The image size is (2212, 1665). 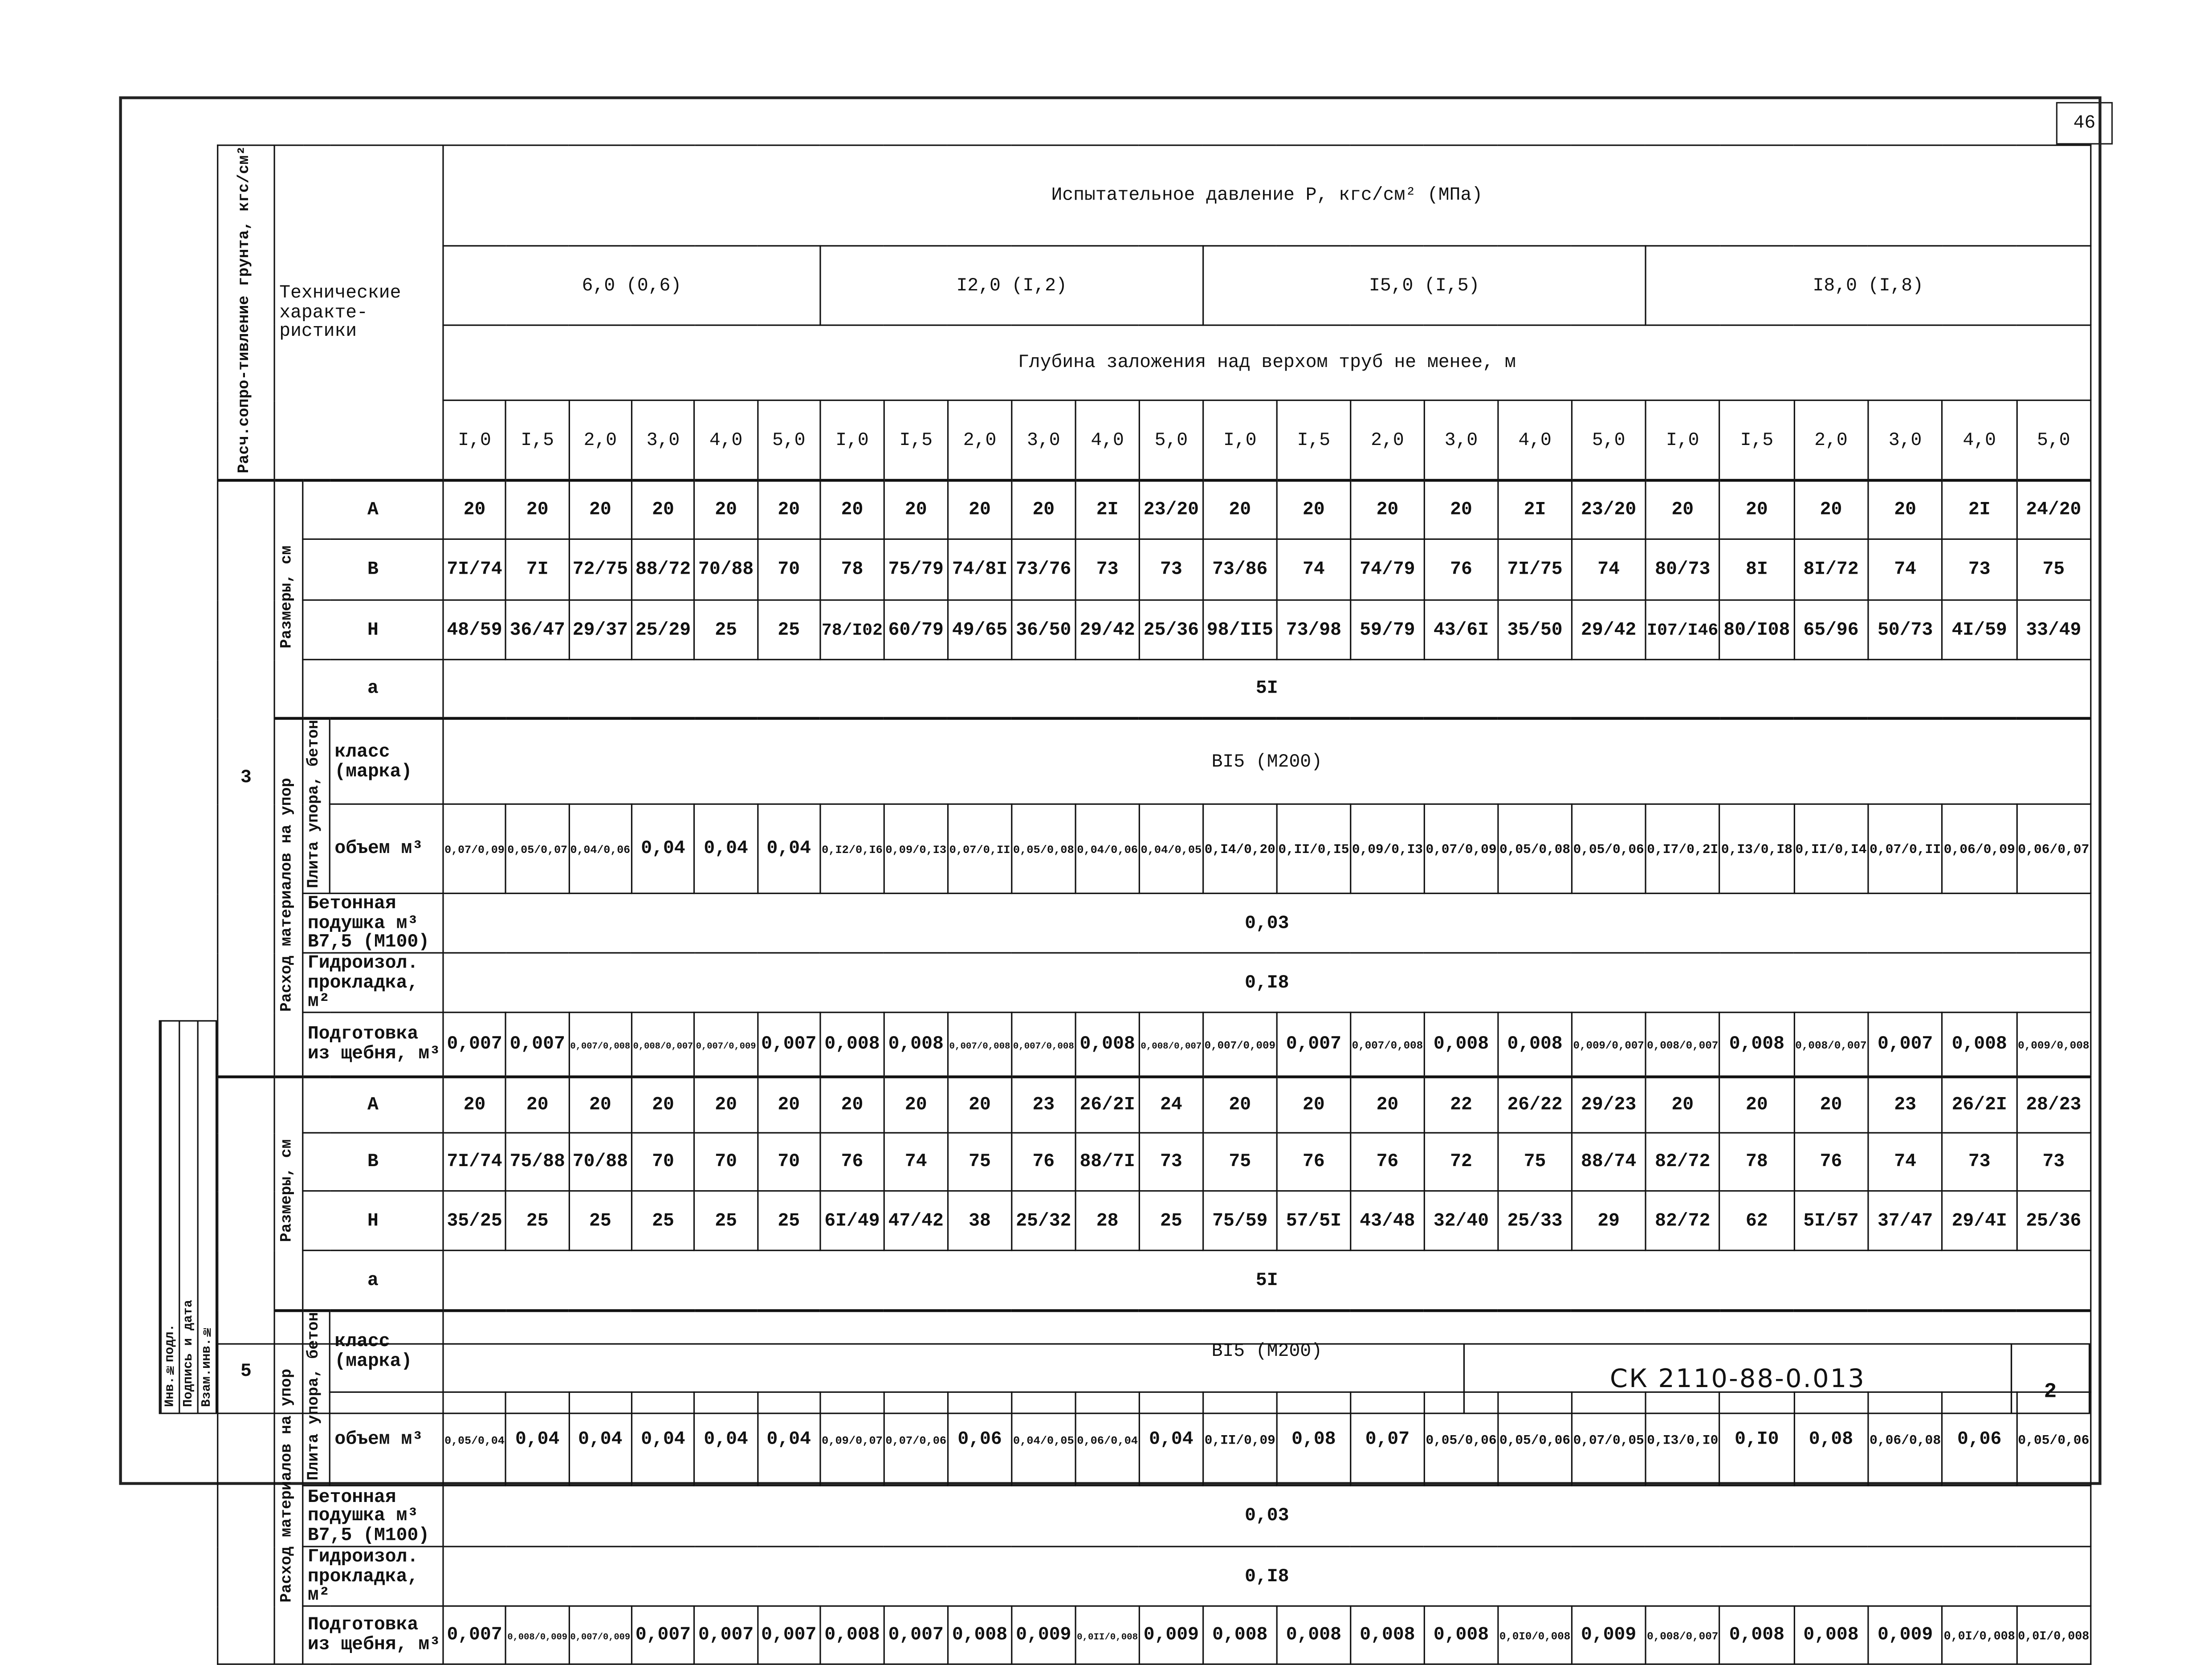 I want to click on fraction-value: 0,007/0,009, so click(x=600, y=1638).